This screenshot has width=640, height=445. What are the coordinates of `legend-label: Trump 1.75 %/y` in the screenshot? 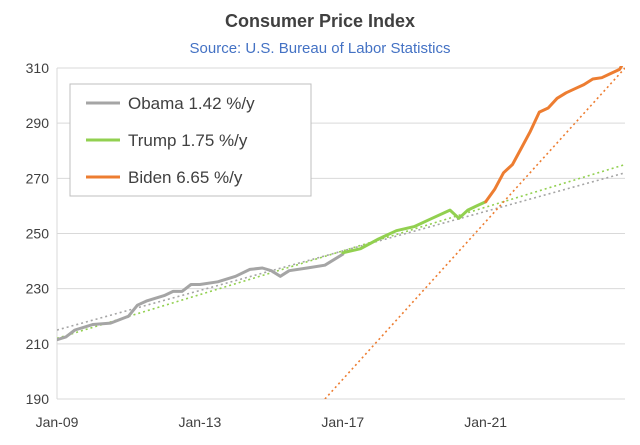 It's located at (188, 140).